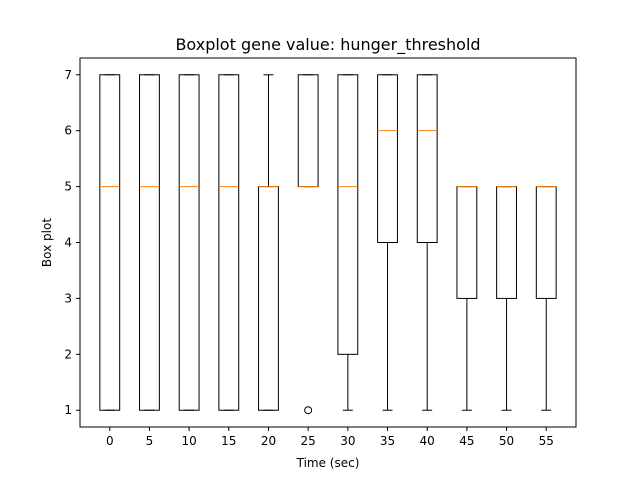 The height and width of the screenshot is (480, 640). Describe the element at coordinates (387, 441) in the screenshot. I see `x-tick-label-35: 35` at that location.